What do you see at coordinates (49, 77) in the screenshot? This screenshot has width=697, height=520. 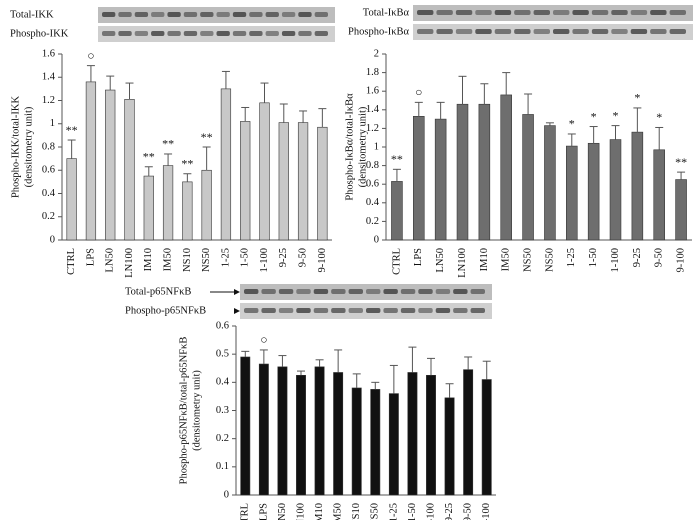 I see `y-tick-label: 1.4` at bounding box center [49, 77].